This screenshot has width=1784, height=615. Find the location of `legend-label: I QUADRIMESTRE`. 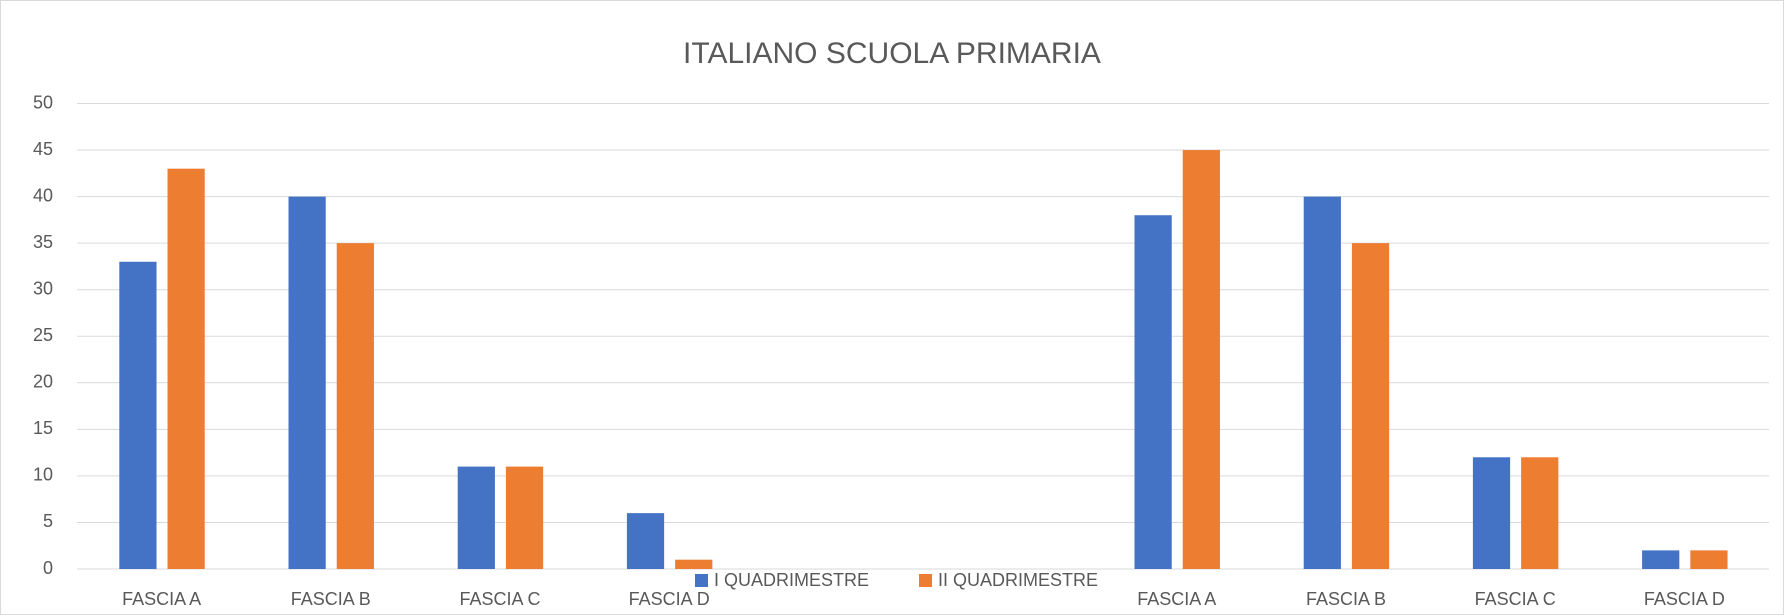

legend-label: I QUADRIMESTRE is located at coordinates (791, 580).